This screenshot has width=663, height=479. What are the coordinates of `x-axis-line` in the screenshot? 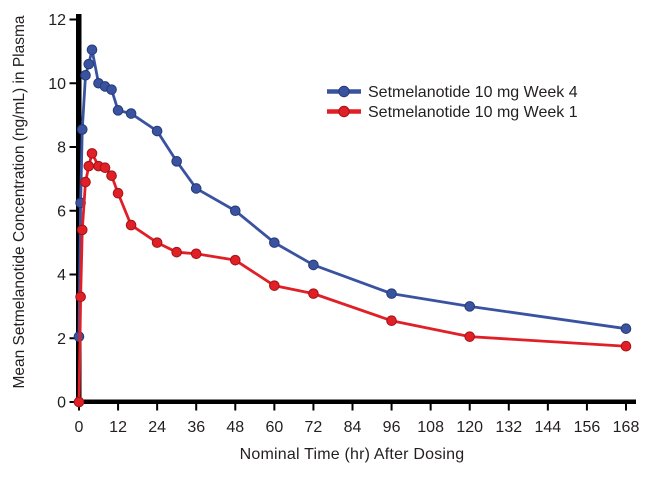 It's located at (356, 401).